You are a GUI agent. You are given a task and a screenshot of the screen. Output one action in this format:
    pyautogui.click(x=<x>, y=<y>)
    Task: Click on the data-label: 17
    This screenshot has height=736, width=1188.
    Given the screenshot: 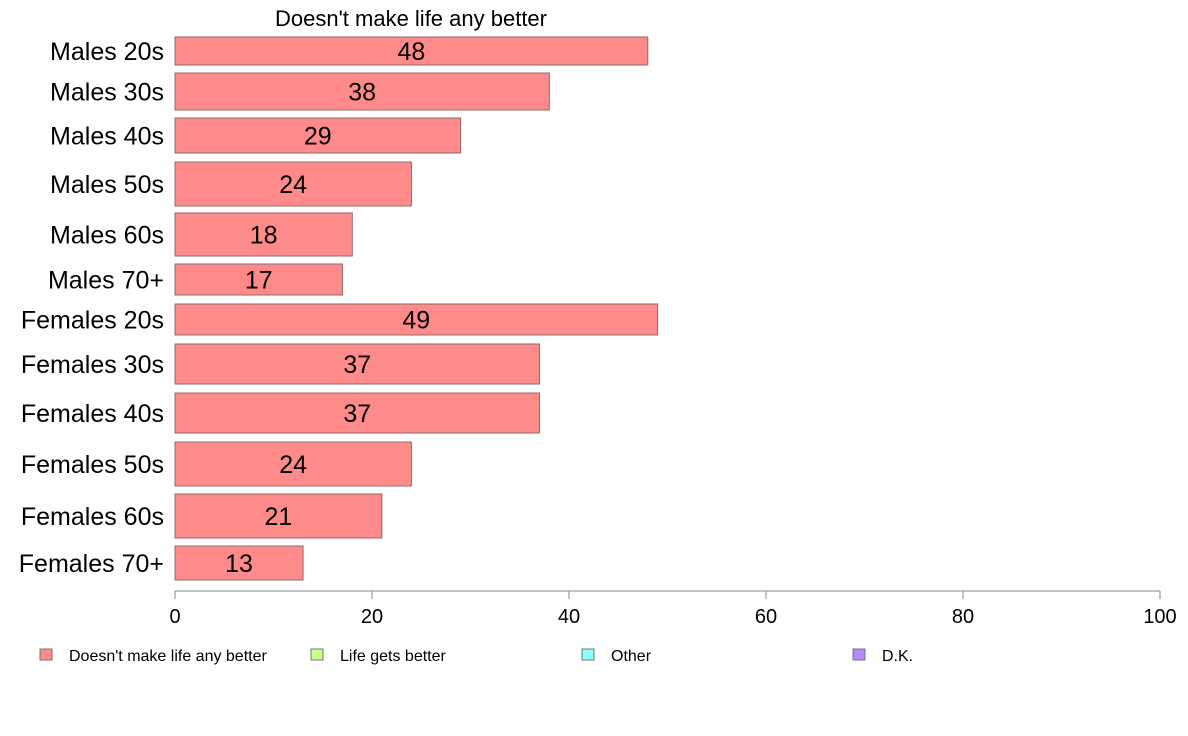 What is the action you would take?
    pyautogui.click(x=259, y=281)
    